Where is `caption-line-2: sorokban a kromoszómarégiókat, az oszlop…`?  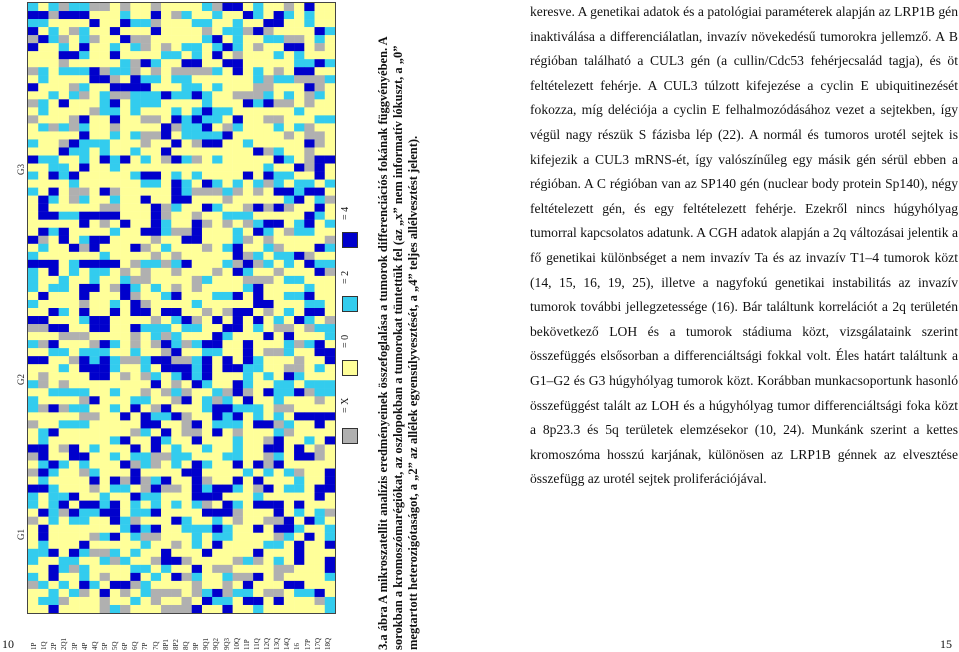 caption-line-2: sorokban a kromoszómarégiókat, az oszlop… is located at coordinates (398, 347).